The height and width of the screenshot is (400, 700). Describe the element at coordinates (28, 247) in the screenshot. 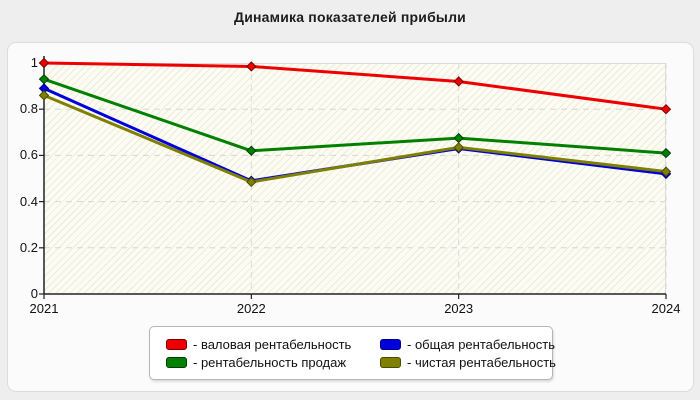

I see `y-axis-label: 0.2` at that location.